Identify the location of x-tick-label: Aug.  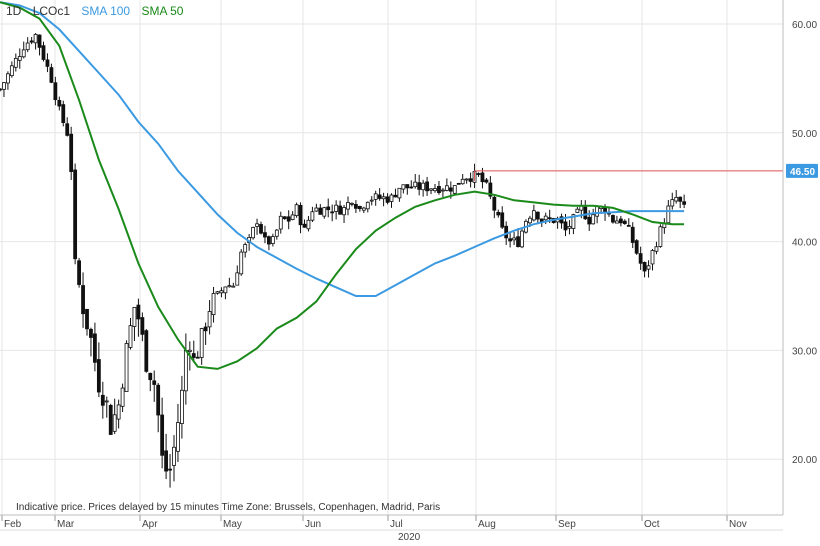
(487, 524).